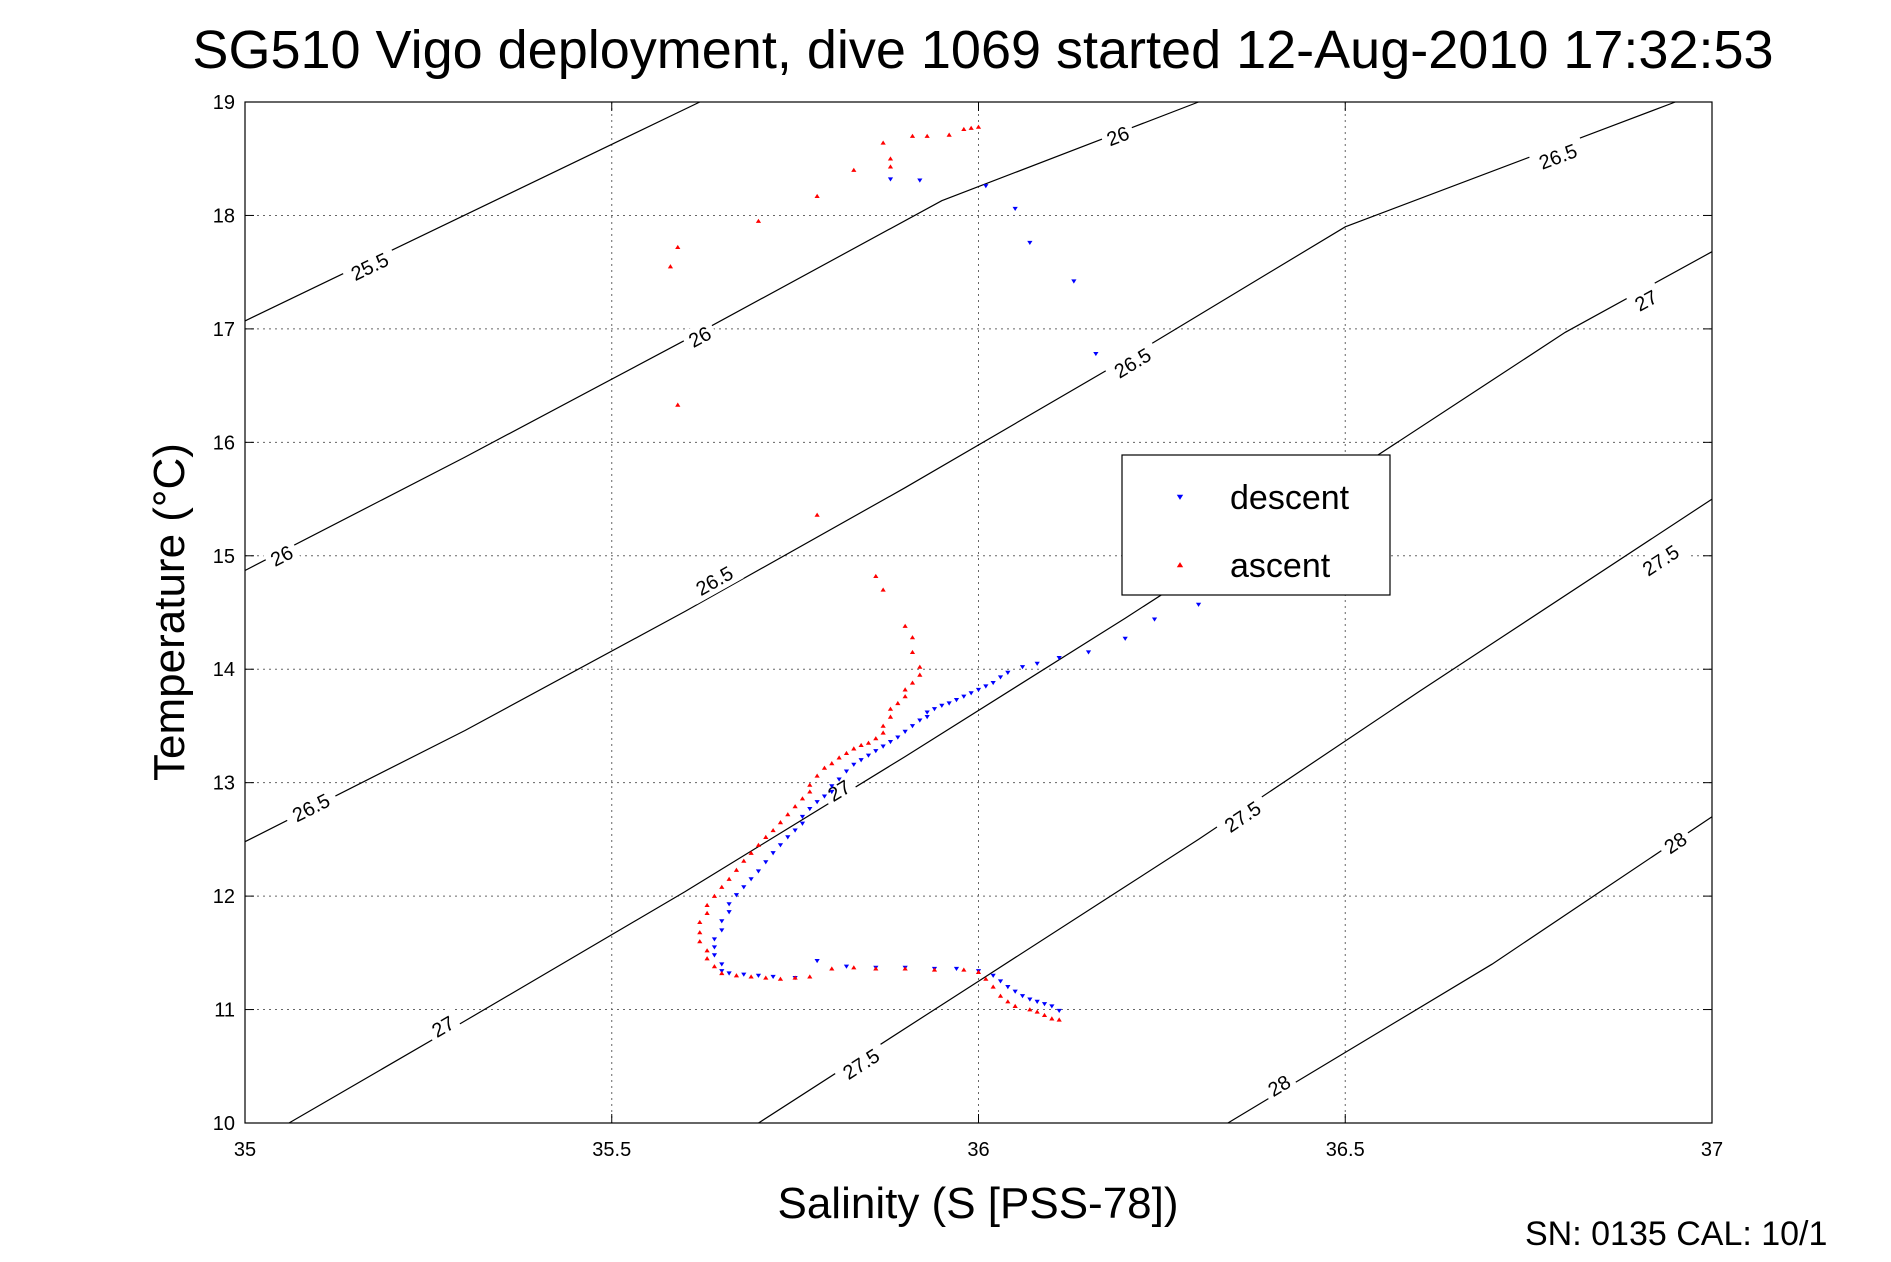  What do you see at coordinates (1675, 842) in the screenshot?
I see `contour-label-group: 28` at bounding box center [1675, 842].